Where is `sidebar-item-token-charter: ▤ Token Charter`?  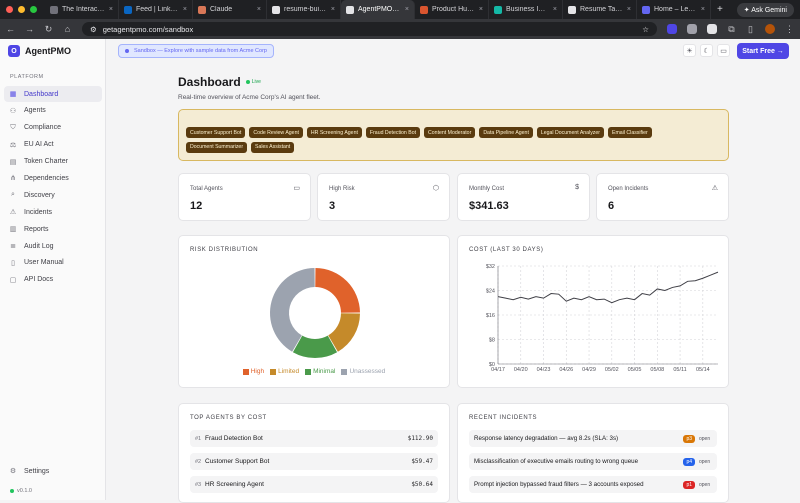
sidebar-item-token-charter: ▤ Token Charter is located at coordinates (53, 162).